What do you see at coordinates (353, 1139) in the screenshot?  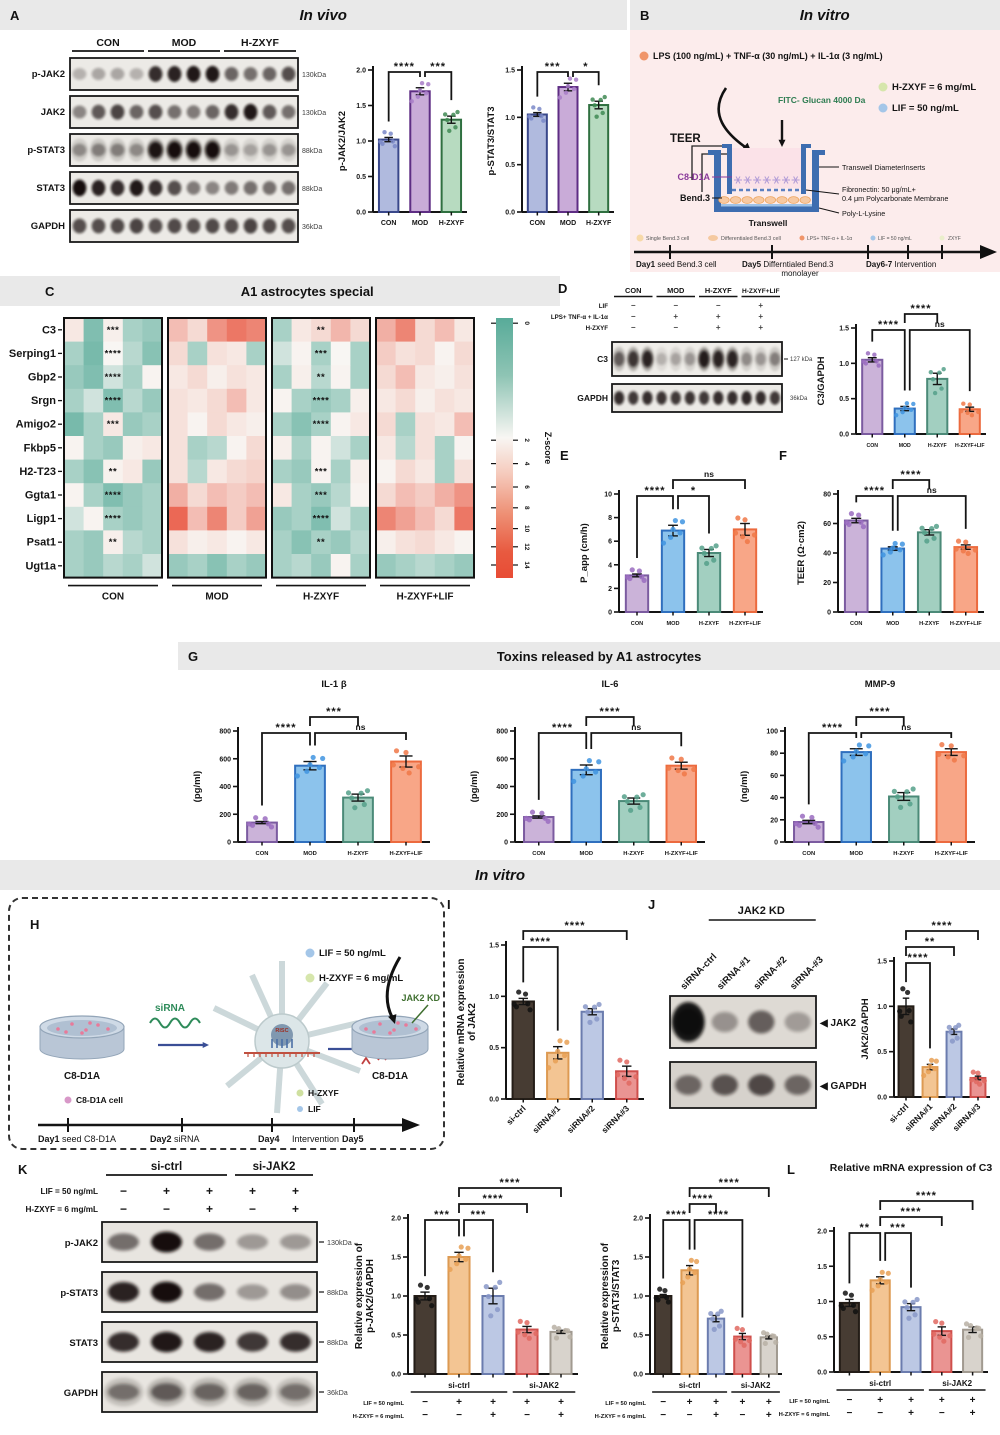 I see `svg-text: Day5` at bounding box center [353, 1139].